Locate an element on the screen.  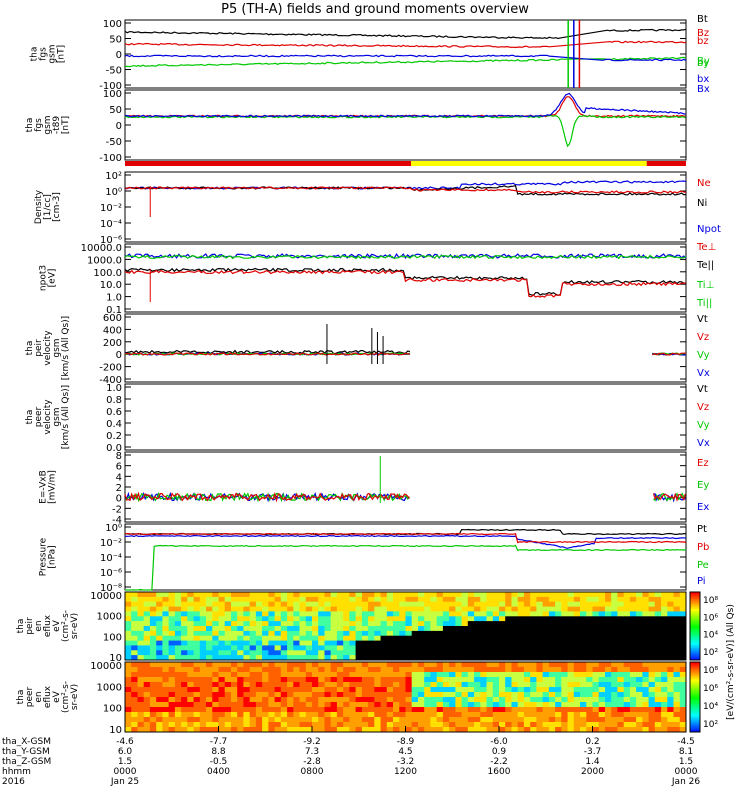
y-axis-label: en is located at coordinates (39, 625).